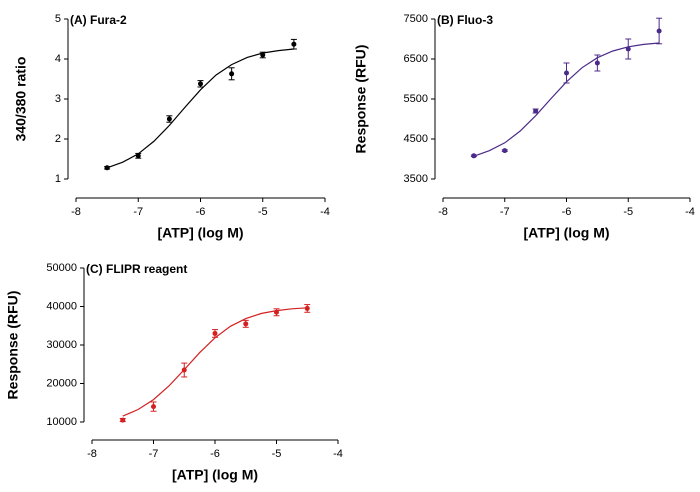  Describe the element at coordinates (61, 268) in the screenshot. I see `y-tick-label: 50000` at that location.